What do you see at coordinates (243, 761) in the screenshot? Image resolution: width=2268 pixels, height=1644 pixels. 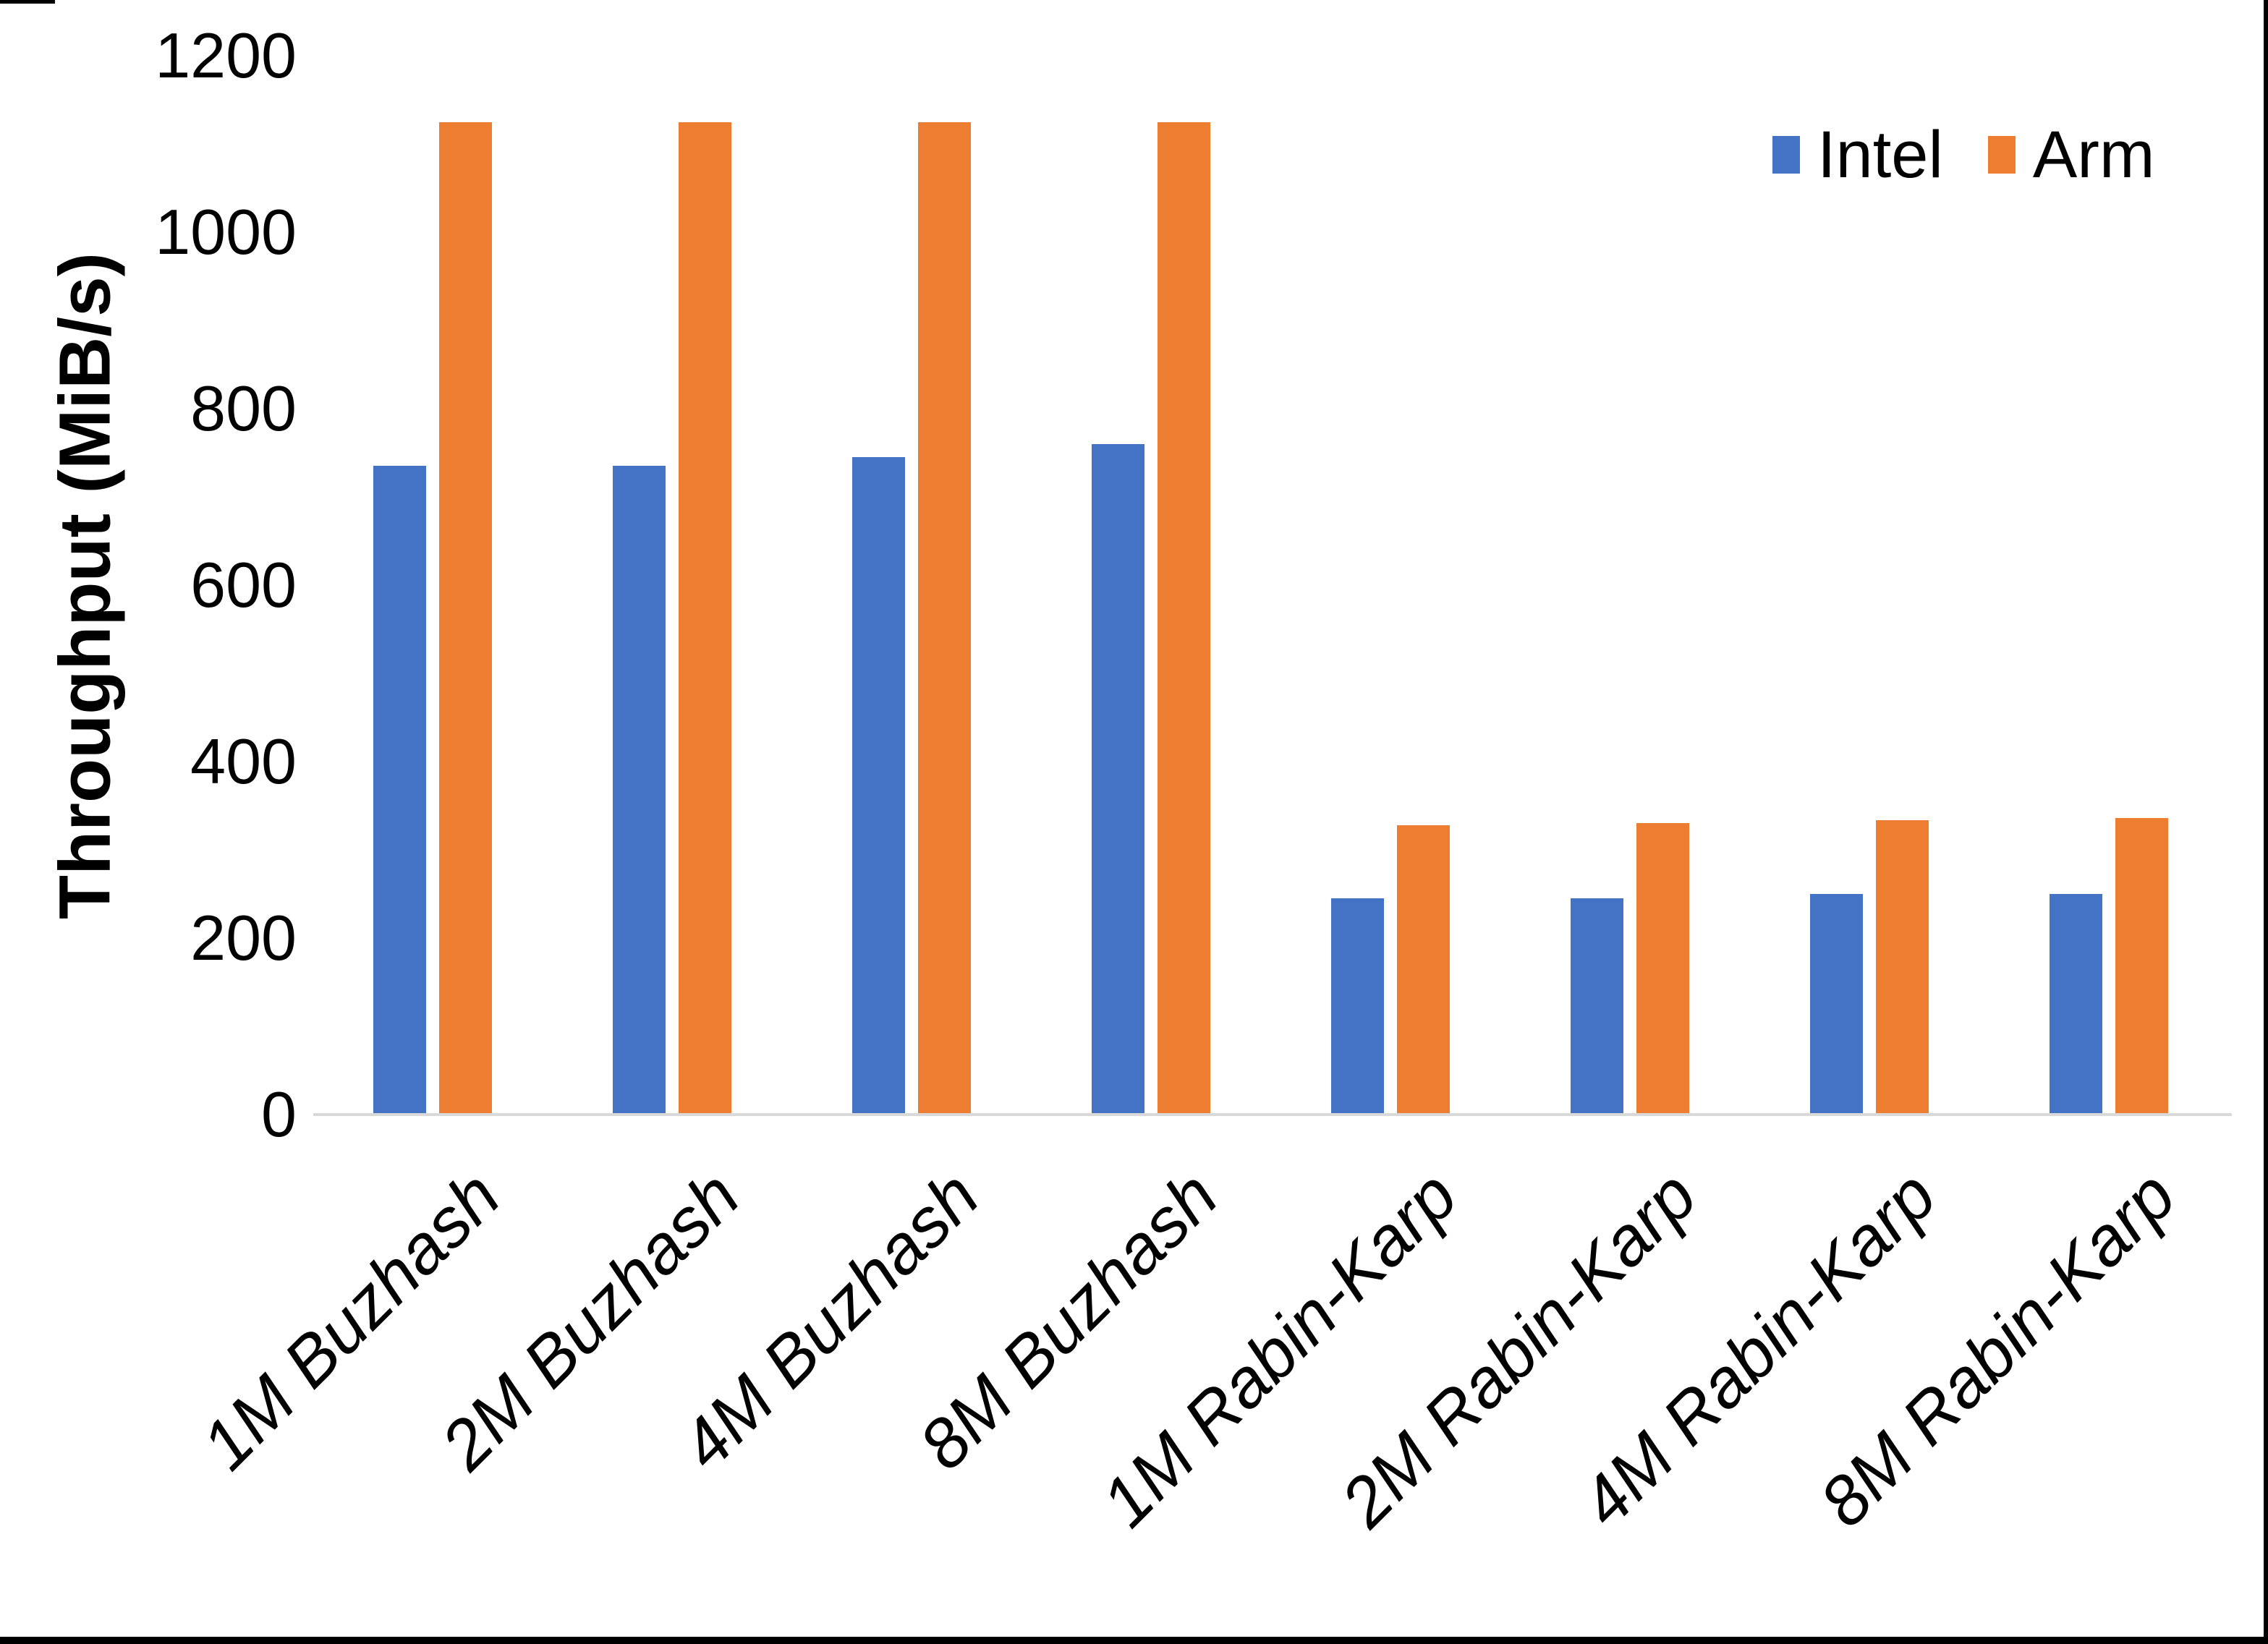 I see `y-tick-label: 400` at bounding box center [243, 761].